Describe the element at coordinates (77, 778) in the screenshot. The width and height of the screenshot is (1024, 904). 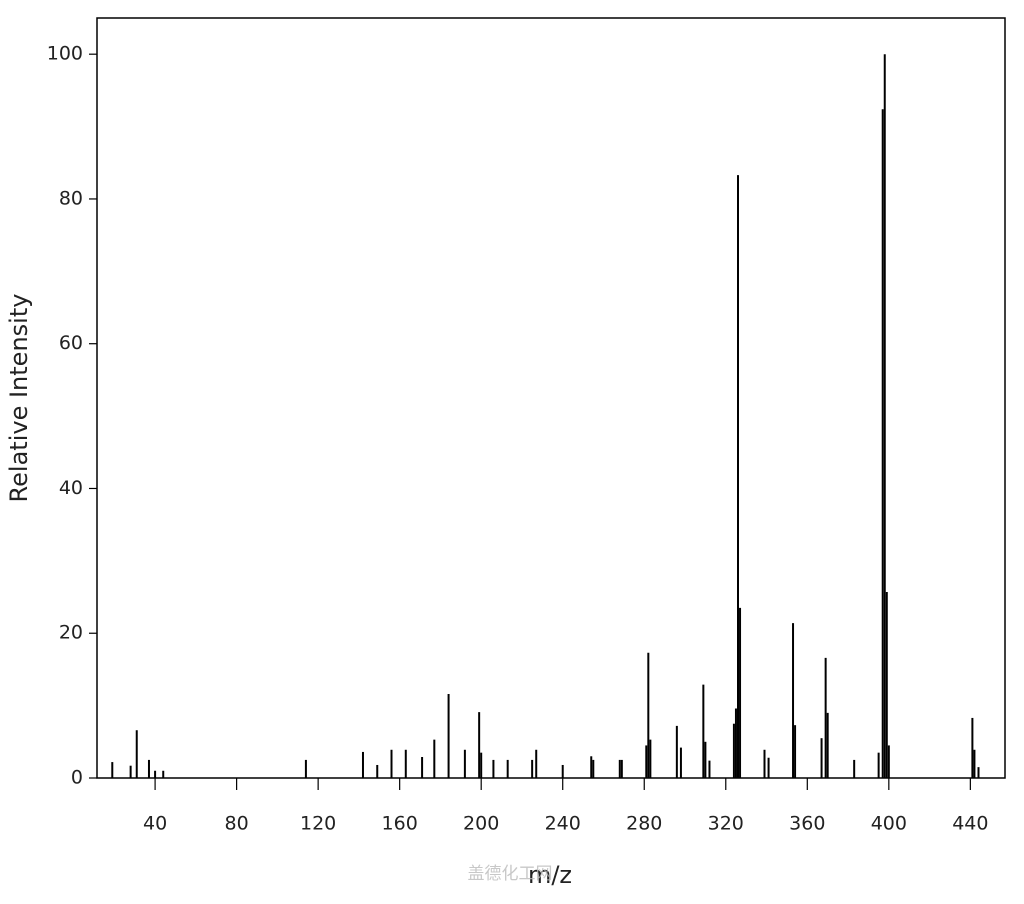
I see `y-tick-label: 0` at that location.